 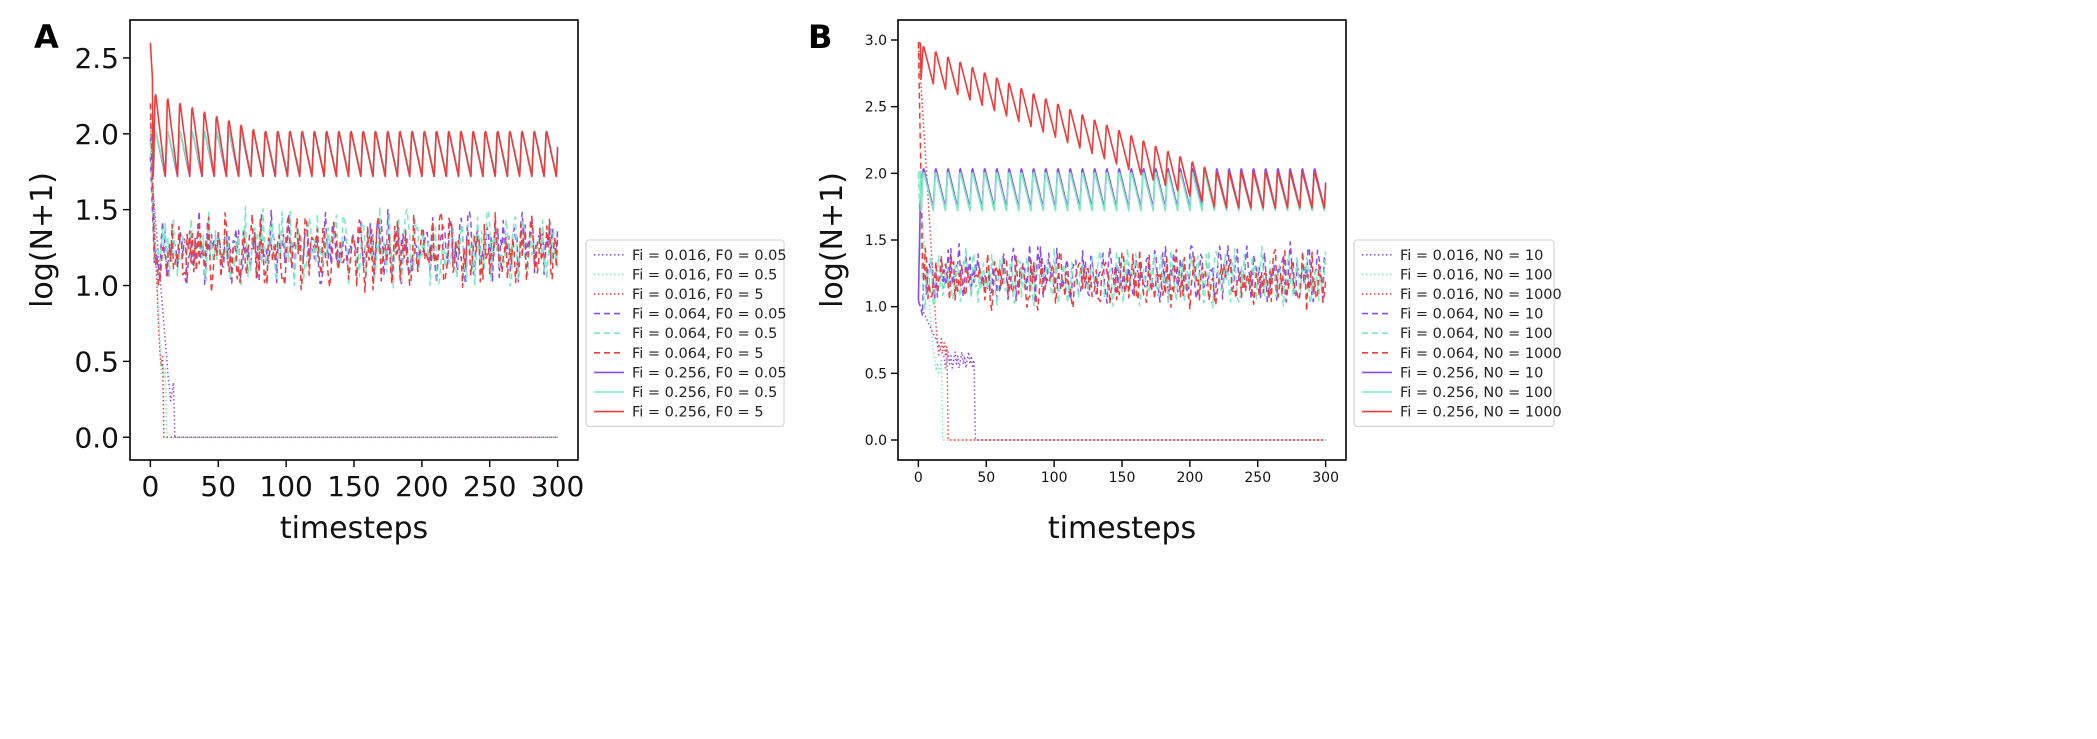 What do you see at coordinates (709, 256) in the screenshot?
I see `legend-entry: Fi = 0.016, F0 = 0.05` at bounding box center [709, 256].